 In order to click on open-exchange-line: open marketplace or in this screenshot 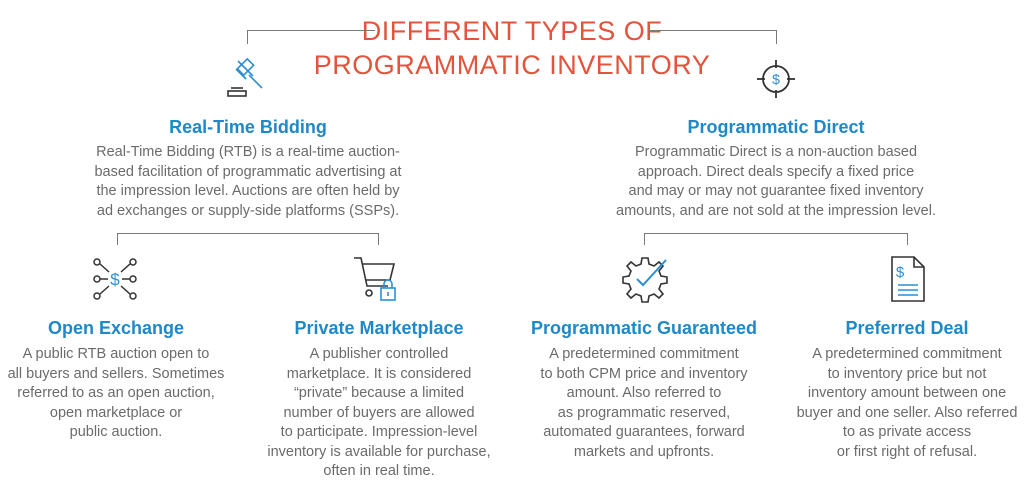, I will do `click(116, 412)`.